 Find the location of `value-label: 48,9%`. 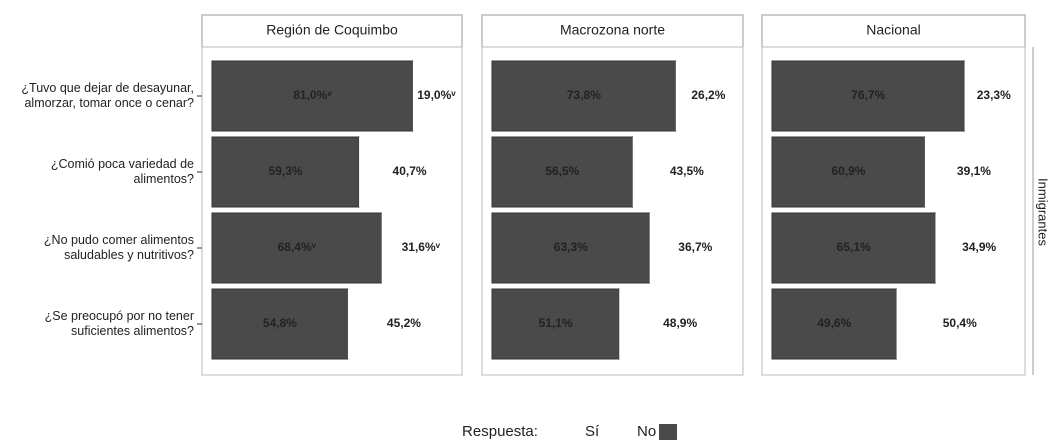

value-label: 48,9% is located at coordinates (680, 323).